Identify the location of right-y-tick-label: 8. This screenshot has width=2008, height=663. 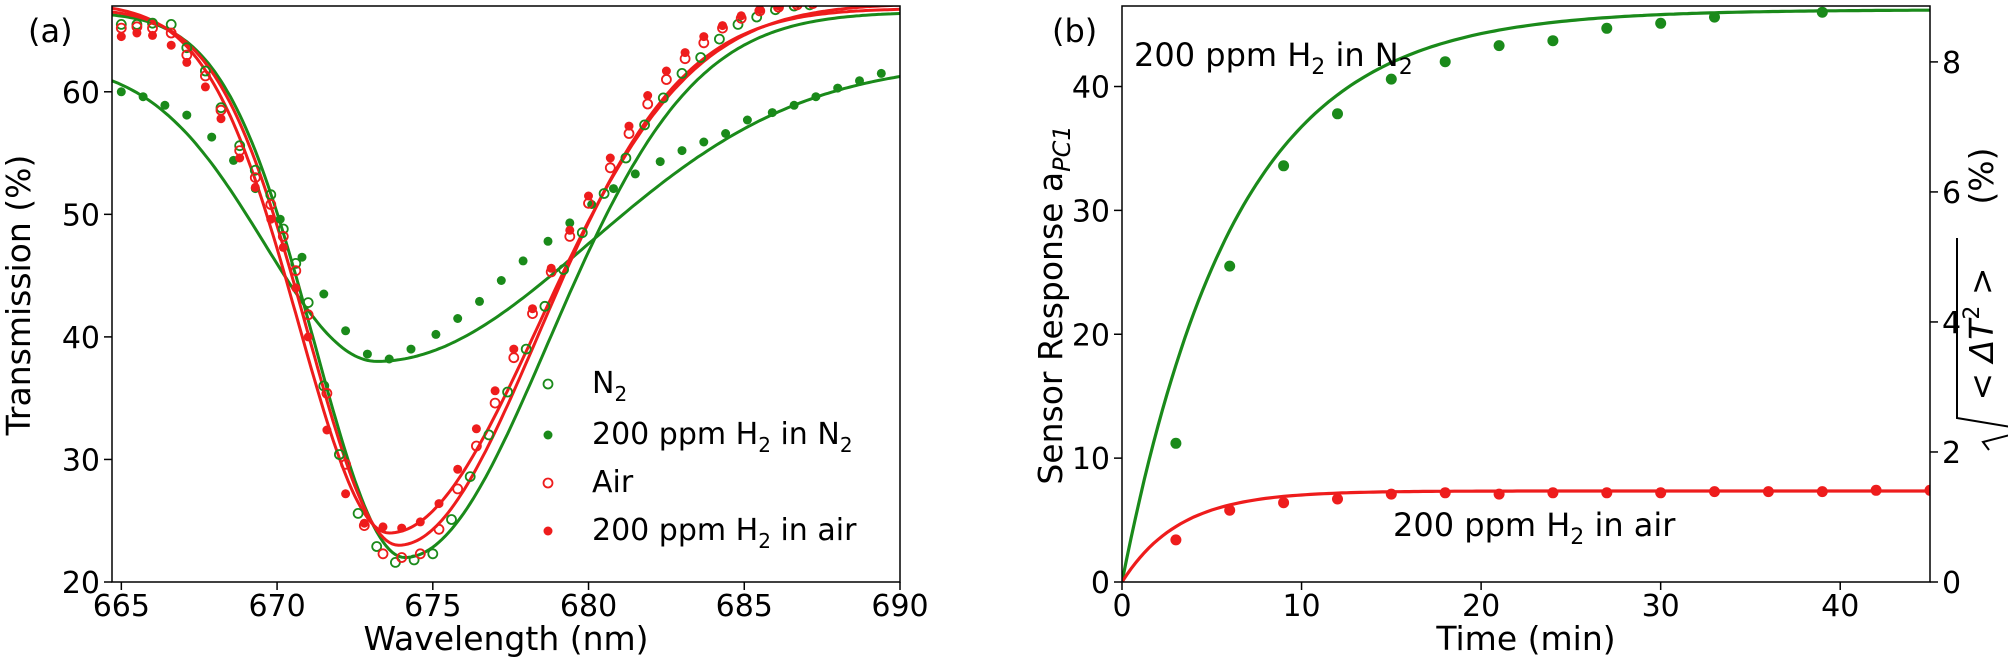
(1951, 63).